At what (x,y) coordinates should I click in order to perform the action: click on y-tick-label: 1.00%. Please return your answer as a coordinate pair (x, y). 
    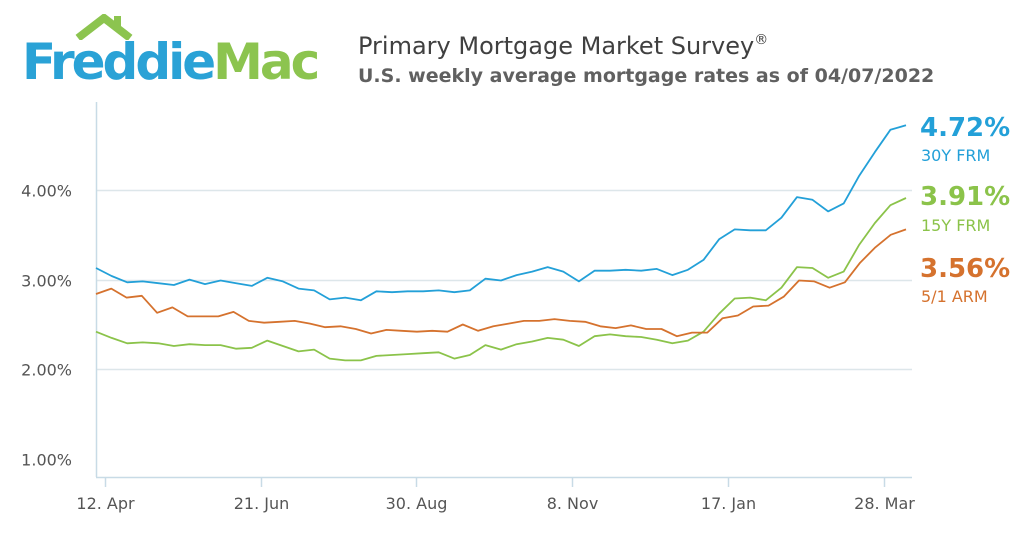
    Looking at the image, I should click on (46, 460).